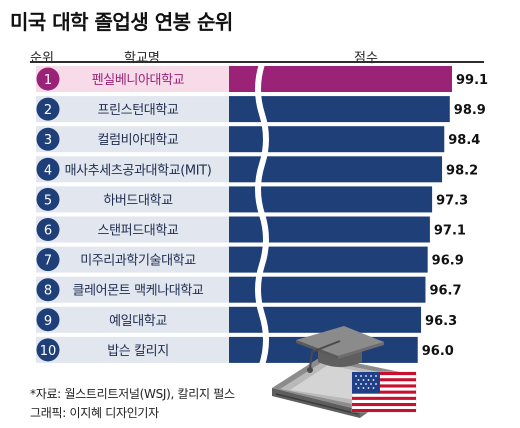 This screenshot has width=520, height=428. What do you see at coordinates (250, 259) in the screenshot?
I see `bar-row: 7 미주리과학기술대학교 96.9` at bounding box center [250, 259].